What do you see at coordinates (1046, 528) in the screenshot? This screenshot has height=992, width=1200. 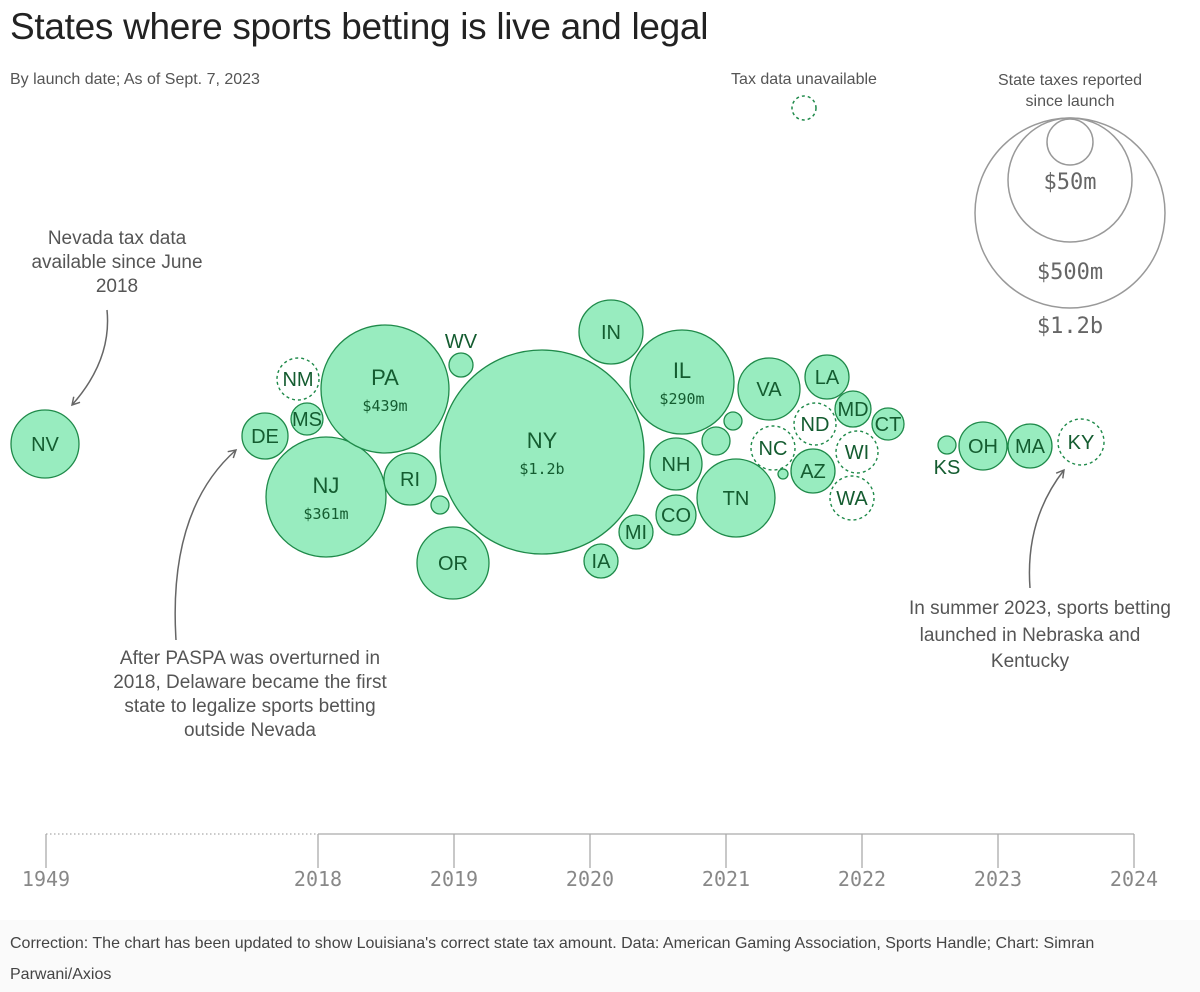 I see `annotation-summer-arrow` at bounding box center [1046, 528].